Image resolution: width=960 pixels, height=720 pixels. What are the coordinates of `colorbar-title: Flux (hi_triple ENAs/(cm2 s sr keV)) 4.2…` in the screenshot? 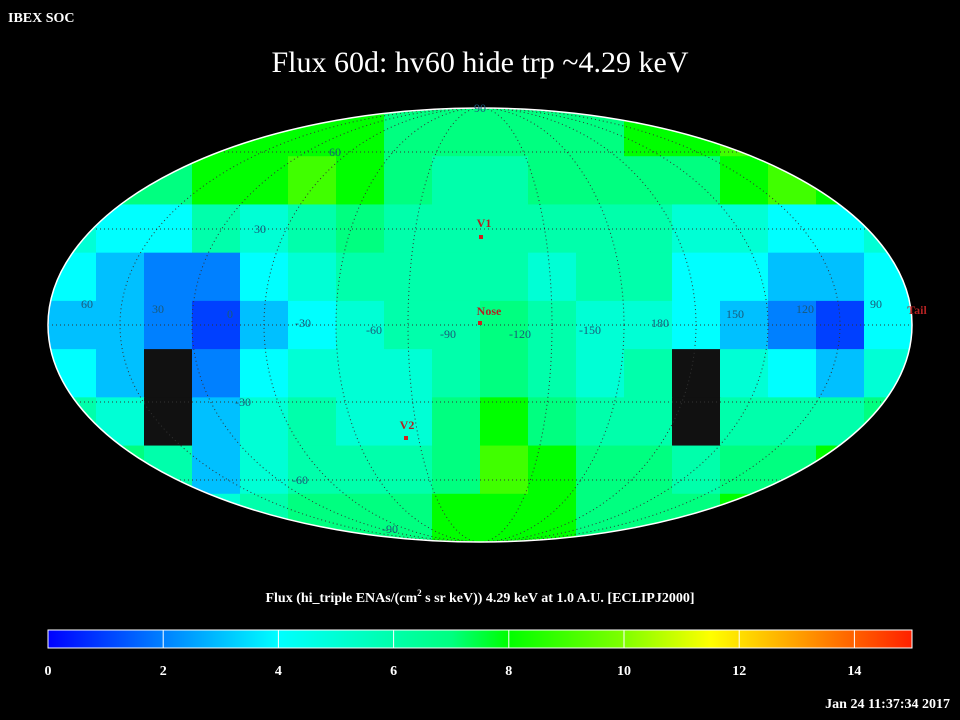 It's located at (479, 597).